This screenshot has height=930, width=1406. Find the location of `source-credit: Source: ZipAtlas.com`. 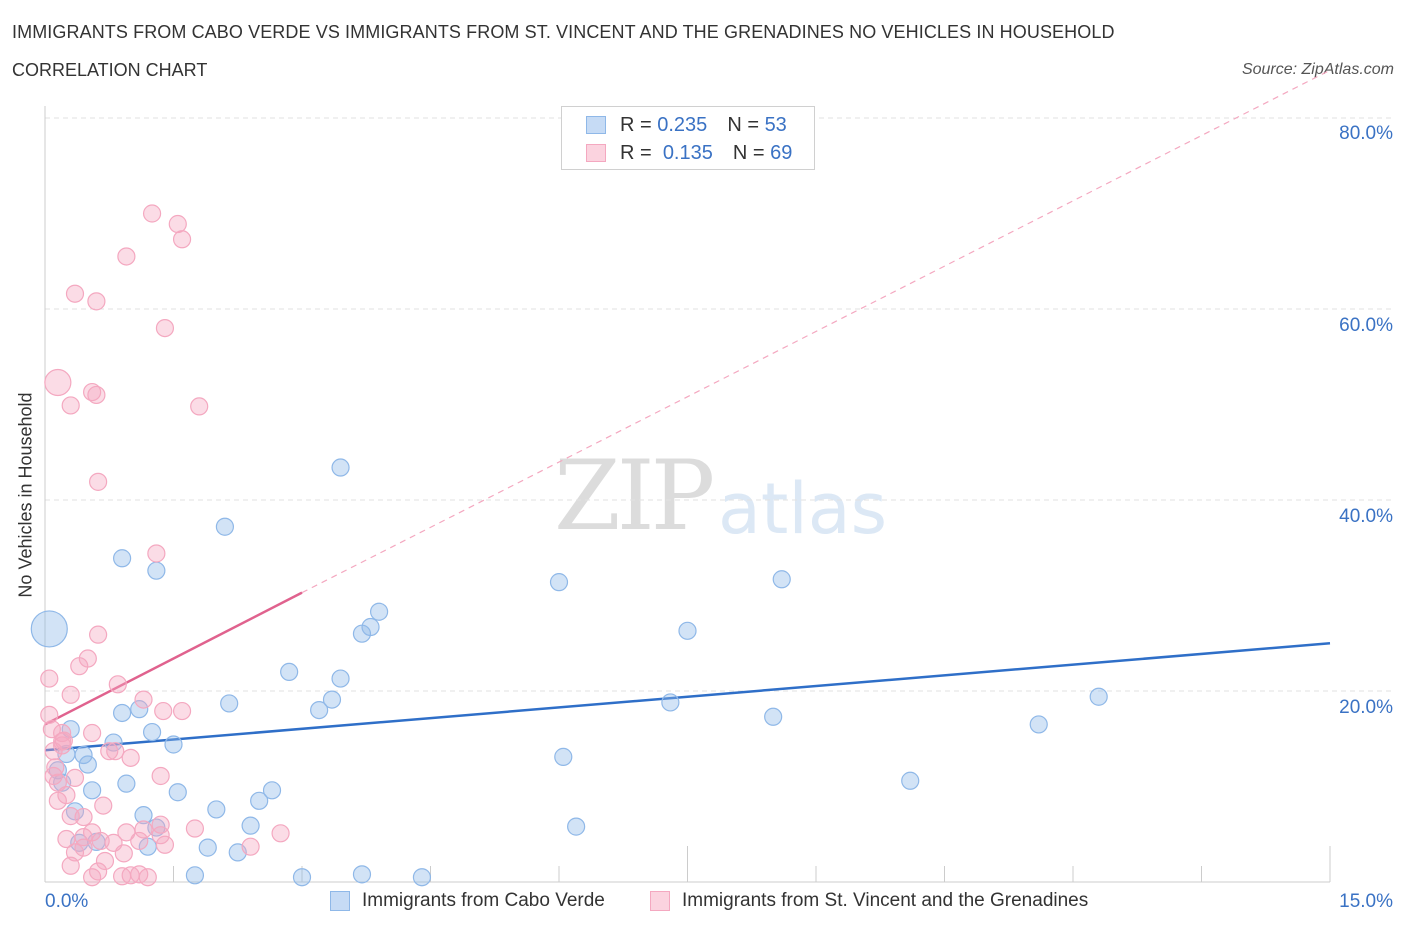

source-credit: Source: ZipAtlas.com is located at coordinates (1317, 69).